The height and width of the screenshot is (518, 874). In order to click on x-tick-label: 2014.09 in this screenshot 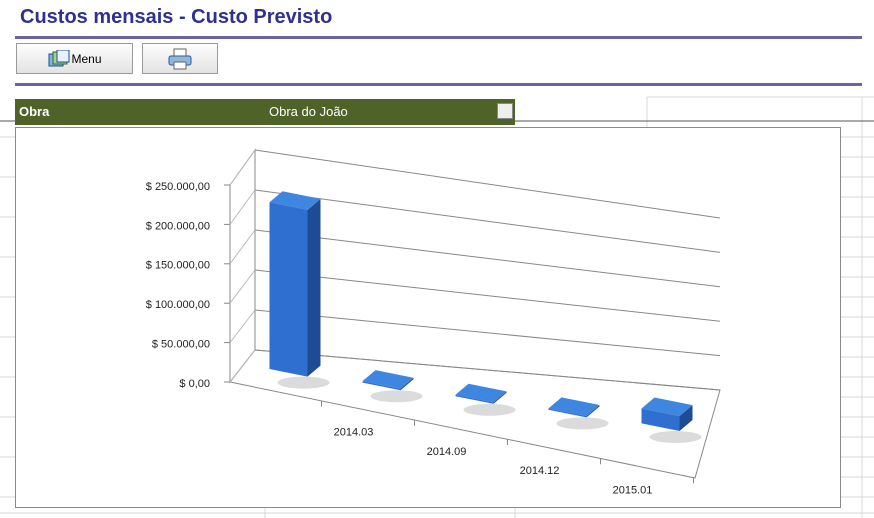, I will do `click(447, 452)`.